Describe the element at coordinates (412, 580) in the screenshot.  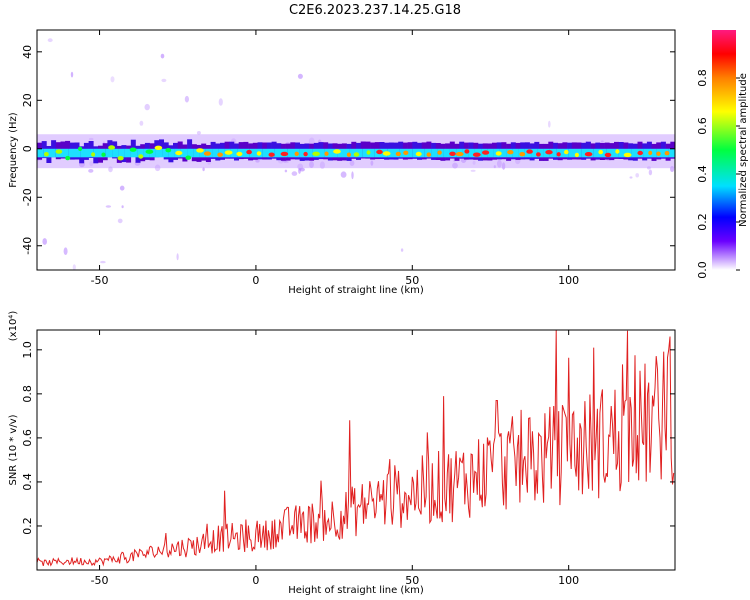
I see `x-tick-label: 50` at that location.